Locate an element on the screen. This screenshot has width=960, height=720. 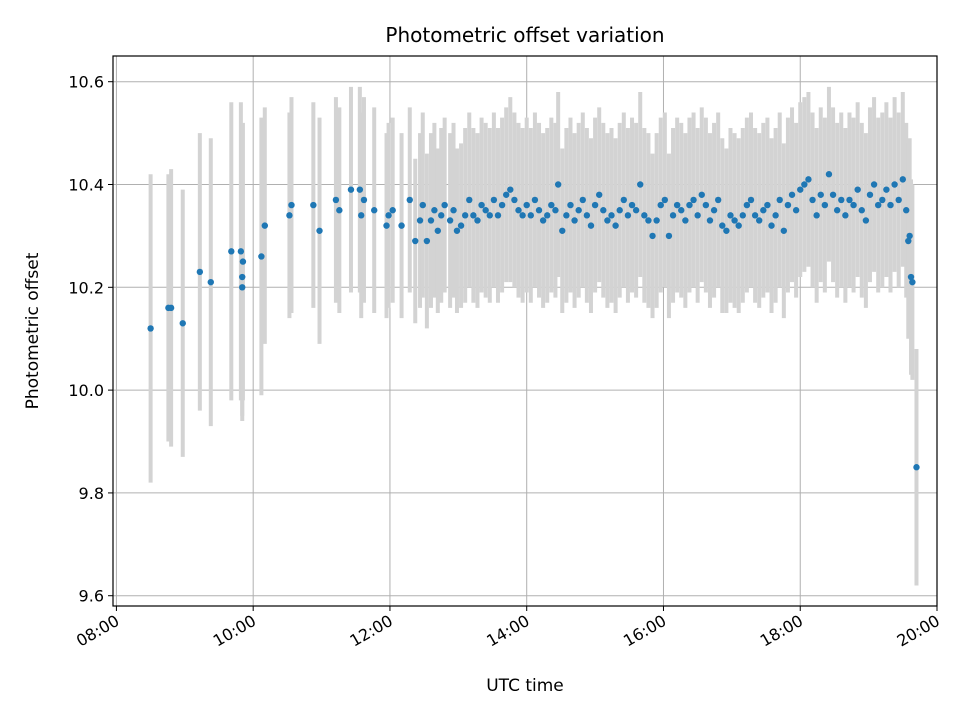
x-axis-ticks: 08:00 10:00 12:00 14:00 16:00 18:00 20:00 is located at coordinates (508, 628).